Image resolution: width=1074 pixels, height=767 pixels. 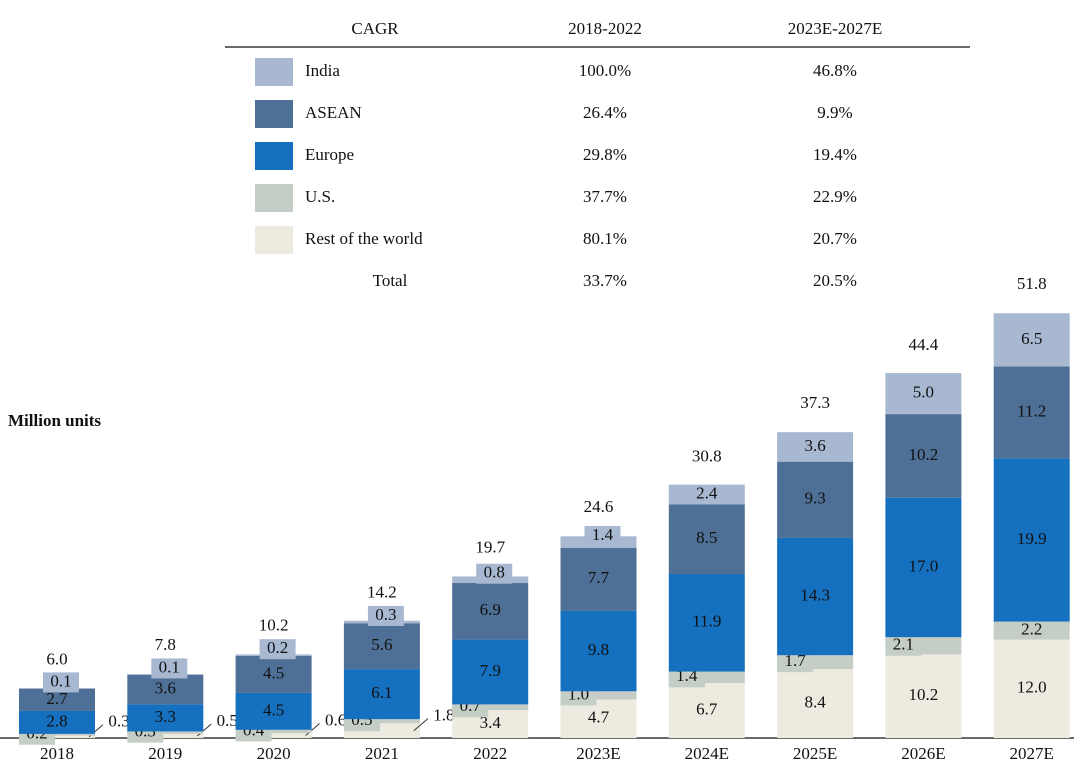 What do you see at coordinates (835, 28) in the screenshot?
I see `table-header: 2023E-2027E` at bounding box center [835, 28].